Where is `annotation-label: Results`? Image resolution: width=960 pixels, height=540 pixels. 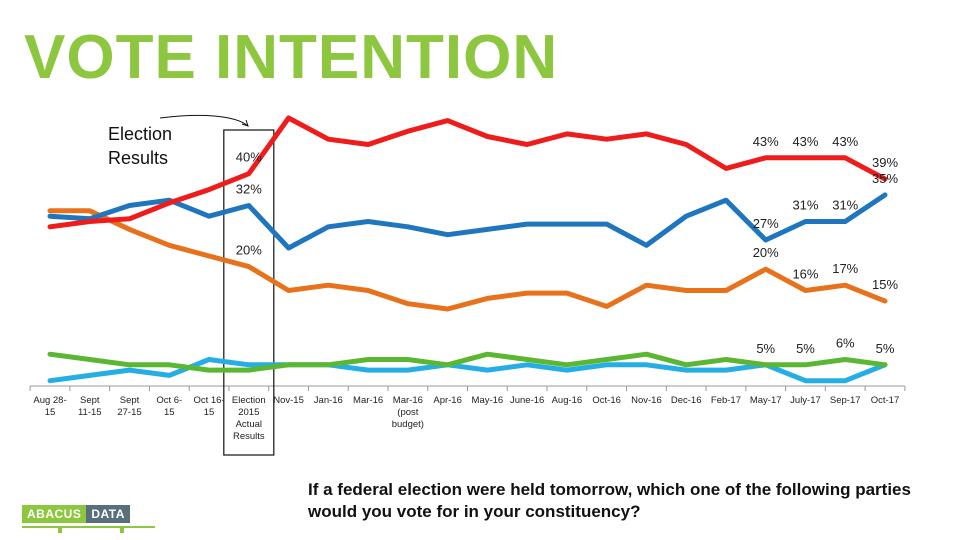
annotation-label: Results is located at coordinates (138, 158).